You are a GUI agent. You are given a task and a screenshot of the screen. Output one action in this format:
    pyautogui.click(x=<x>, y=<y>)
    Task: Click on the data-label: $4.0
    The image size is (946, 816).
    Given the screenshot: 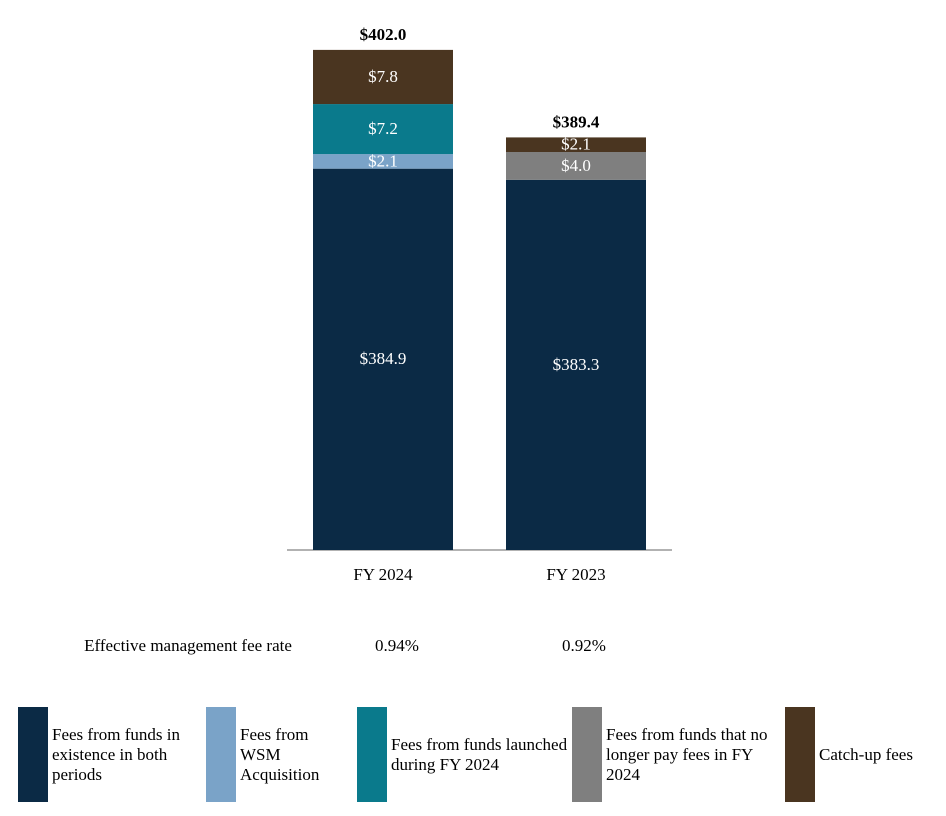 What is the action you would take?
    pyautogui.click(x=576, y=165)
    